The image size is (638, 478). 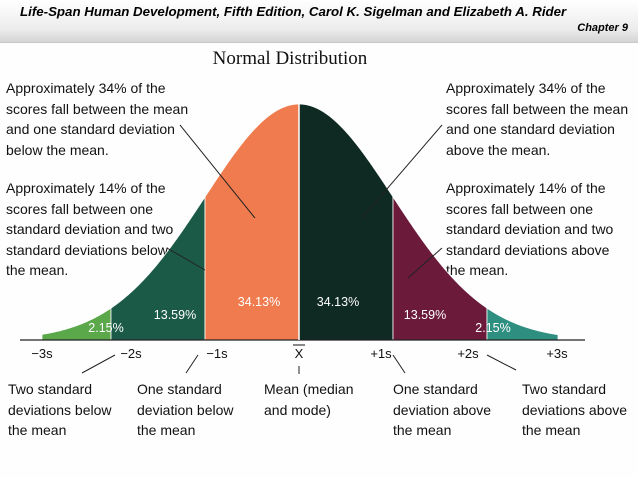 What do you see at coordinates (468, 353) in the screenshot?
I see `tick-label-plus2: +2s` at bounding box center [468, 353].